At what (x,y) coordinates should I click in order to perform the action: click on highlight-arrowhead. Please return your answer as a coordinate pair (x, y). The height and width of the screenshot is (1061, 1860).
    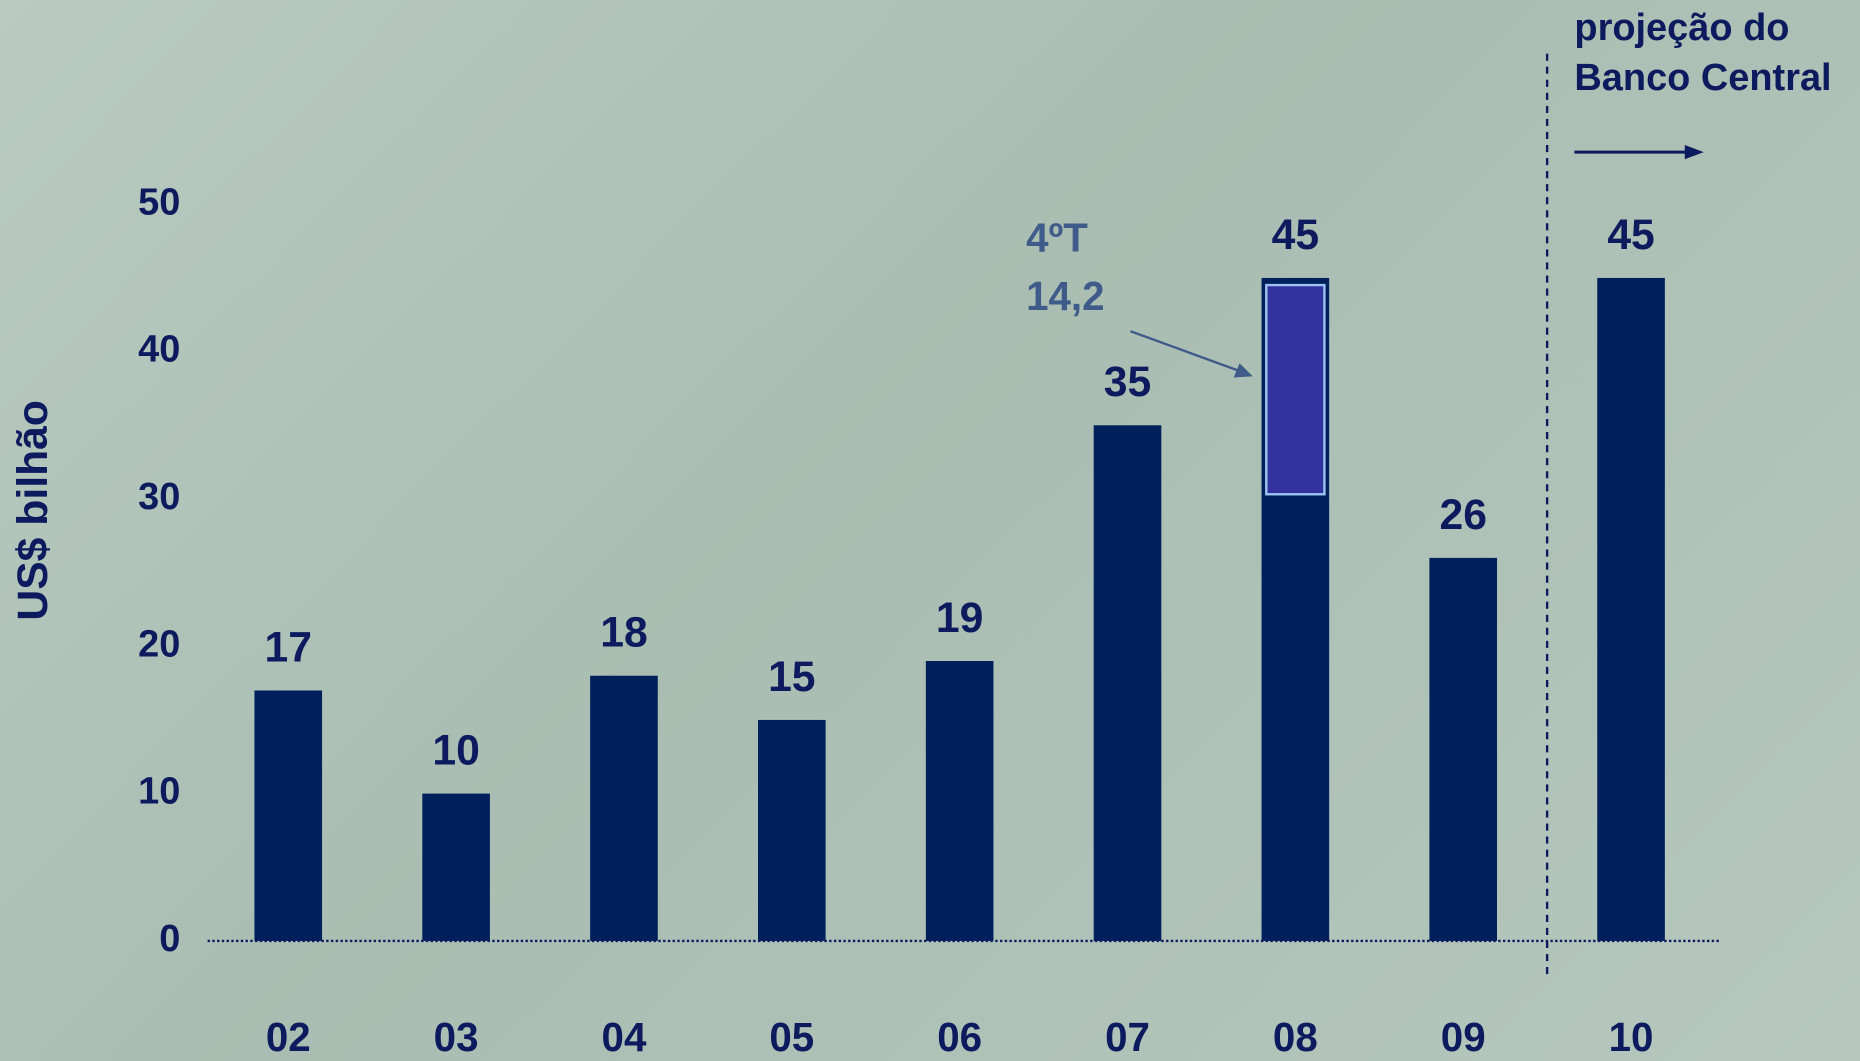
    Looking at the image, I should click on (1243, 370).